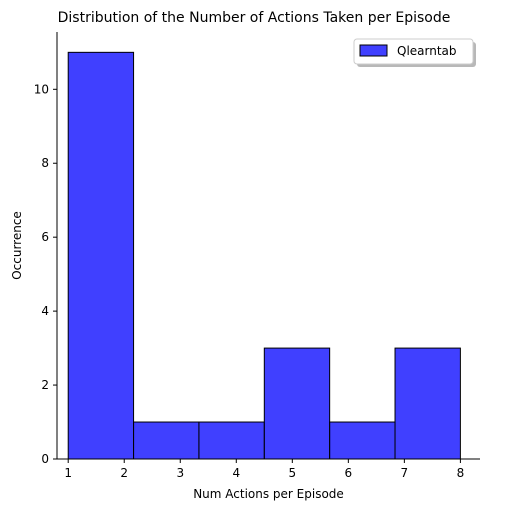  Describe the element at coordinates (461, 473) in the screenshot. I see `x-tick-label: 8` at that location.